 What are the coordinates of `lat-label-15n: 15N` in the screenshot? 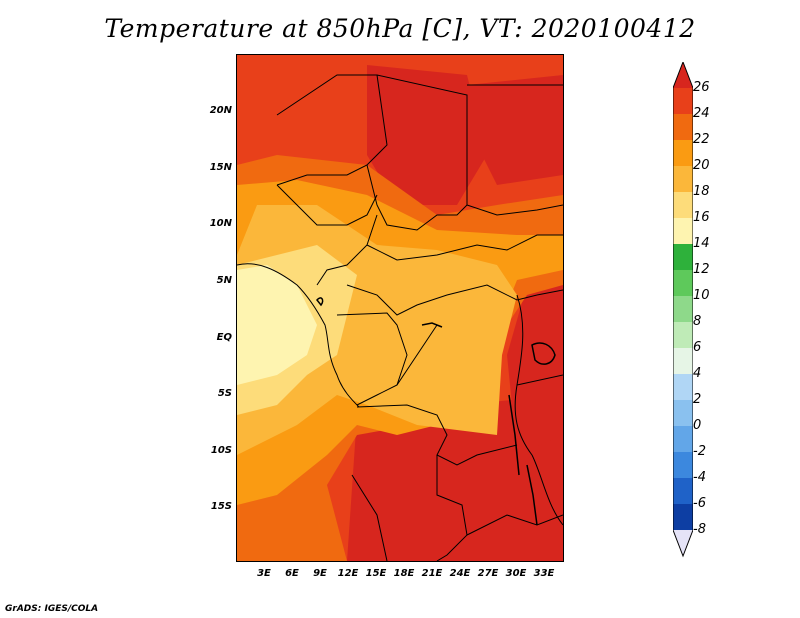 It's located at (220, 167).